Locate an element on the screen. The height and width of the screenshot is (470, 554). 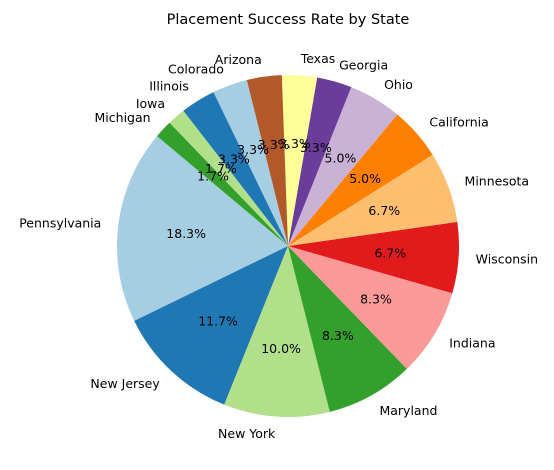
pie-slice-texas is located at coordinates (299, 160).